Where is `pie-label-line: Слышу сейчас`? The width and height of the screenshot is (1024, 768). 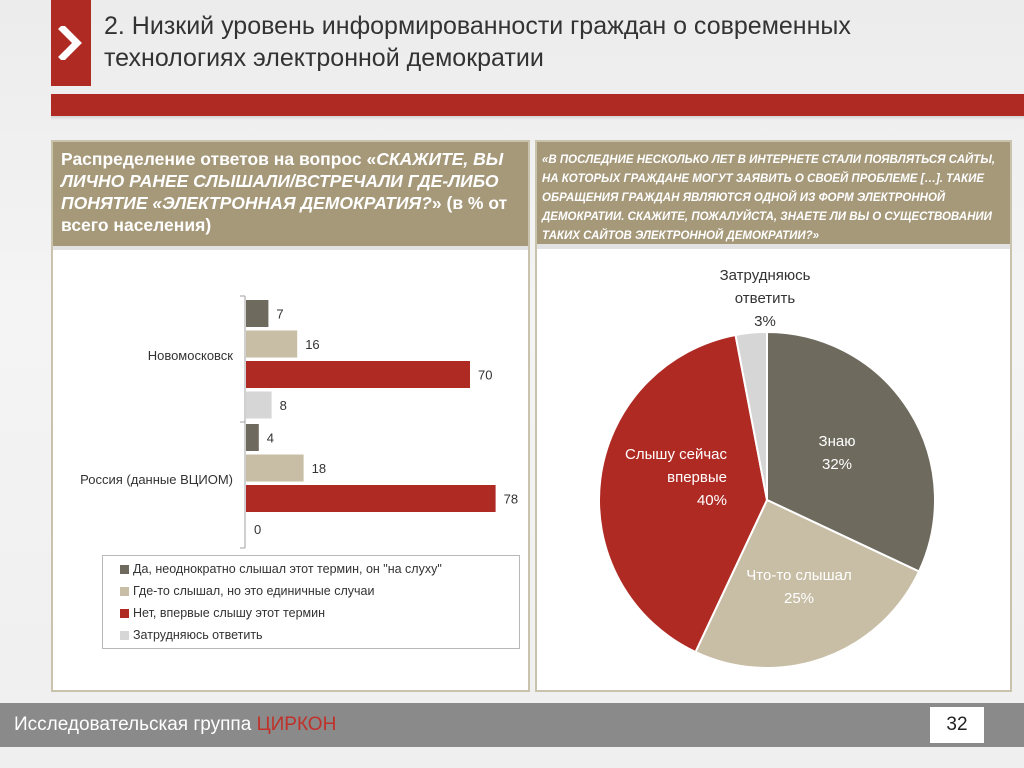 pie-label-line: Слышу сейчас is located at coordinates (676, 454).